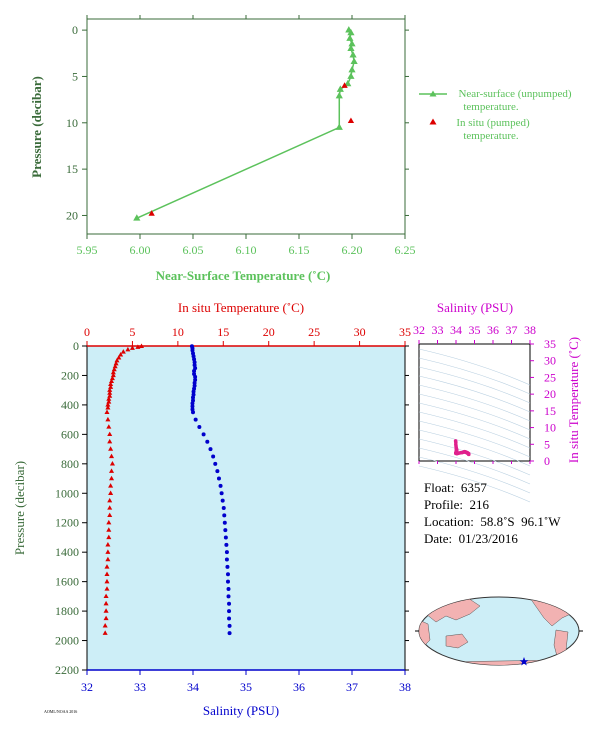 The image size is (601, 732). What do you see at coordinates (132, 332) in the screenshot?
I see `temperature-tick-label: 5` at bounding box center [132, 332].